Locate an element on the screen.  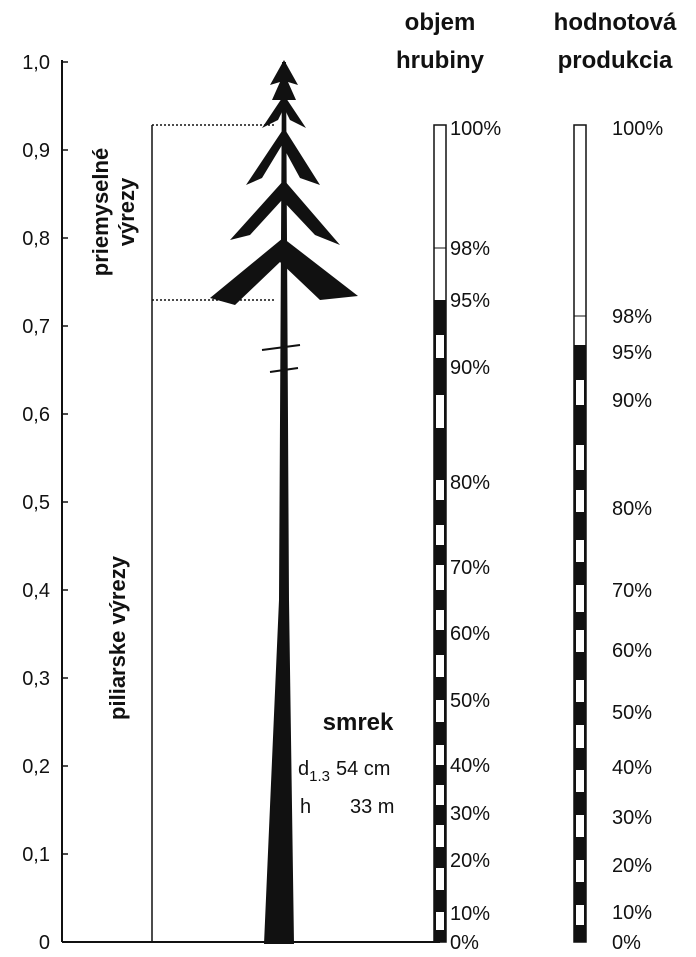
side-label: priemyselné is located at coordinates (100, 212).